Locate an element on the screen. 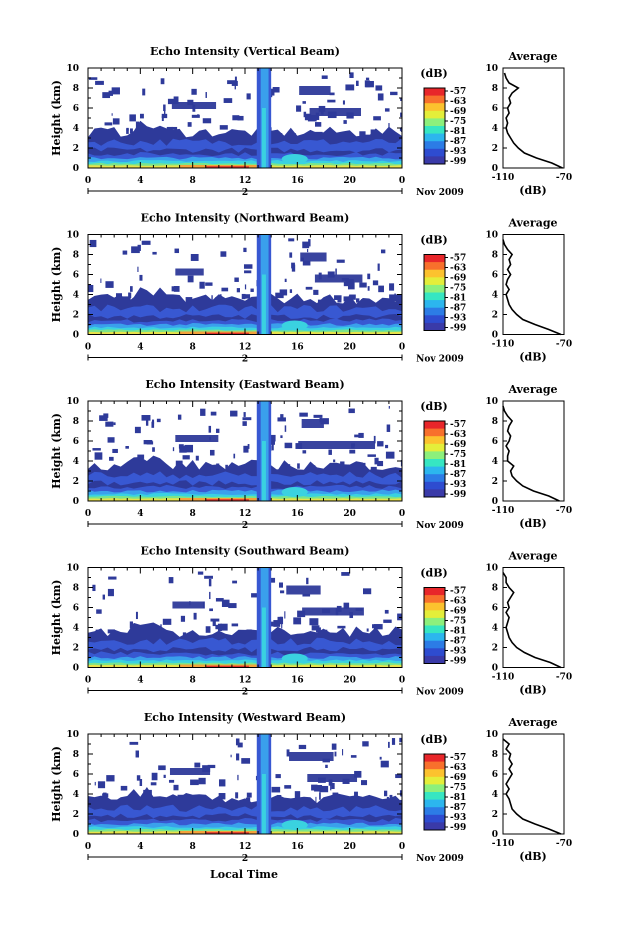 The height and width of the screenshot is (929, 618). colorbar-tick-label: -63 is located at coordinates (458, 768).